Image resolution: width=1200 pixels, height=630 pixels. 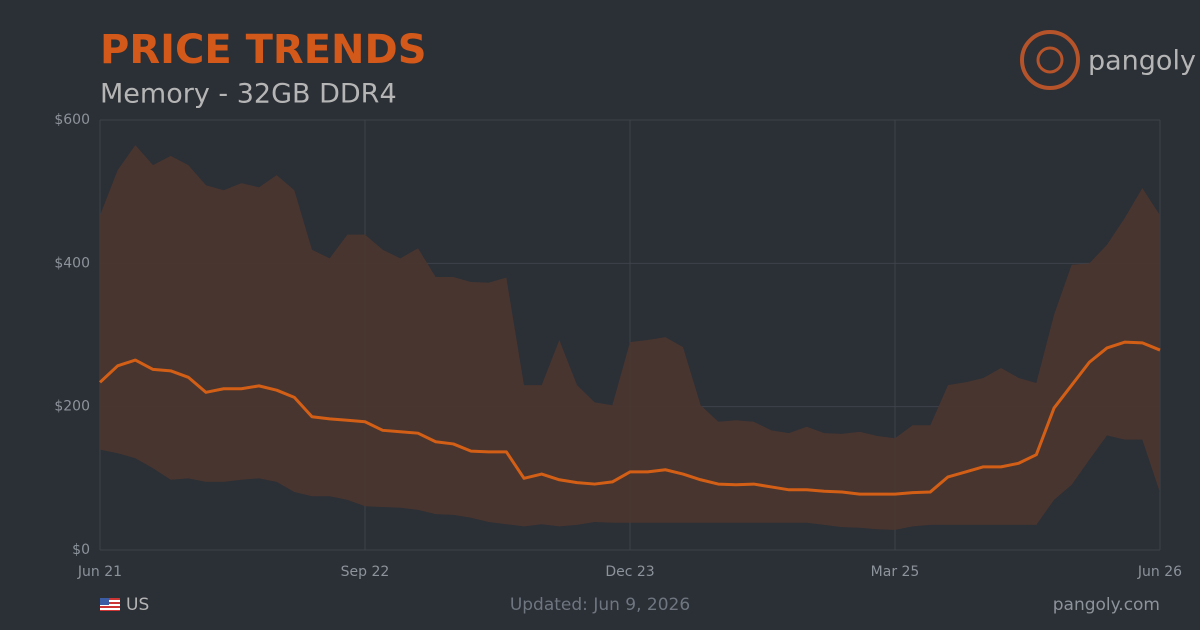 I want to click on flag-canton, so click(x=104, y=601).